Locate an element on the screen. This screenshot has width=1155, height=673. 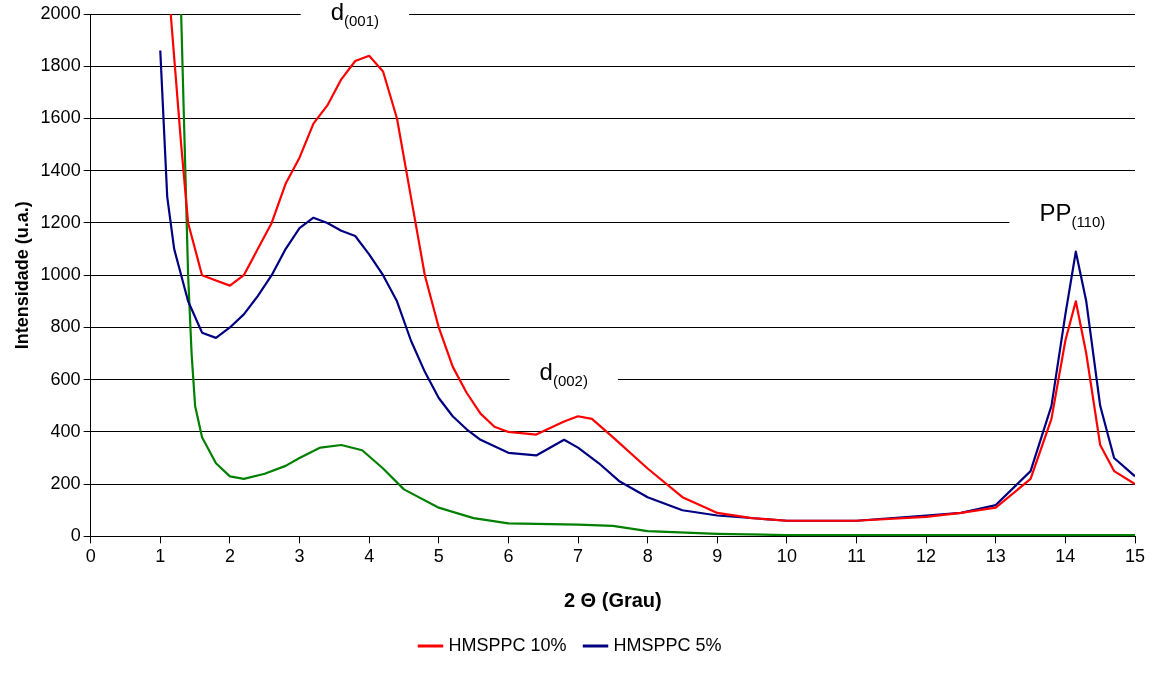
x-tick-label: 1 is located at coordinates (160, 556).